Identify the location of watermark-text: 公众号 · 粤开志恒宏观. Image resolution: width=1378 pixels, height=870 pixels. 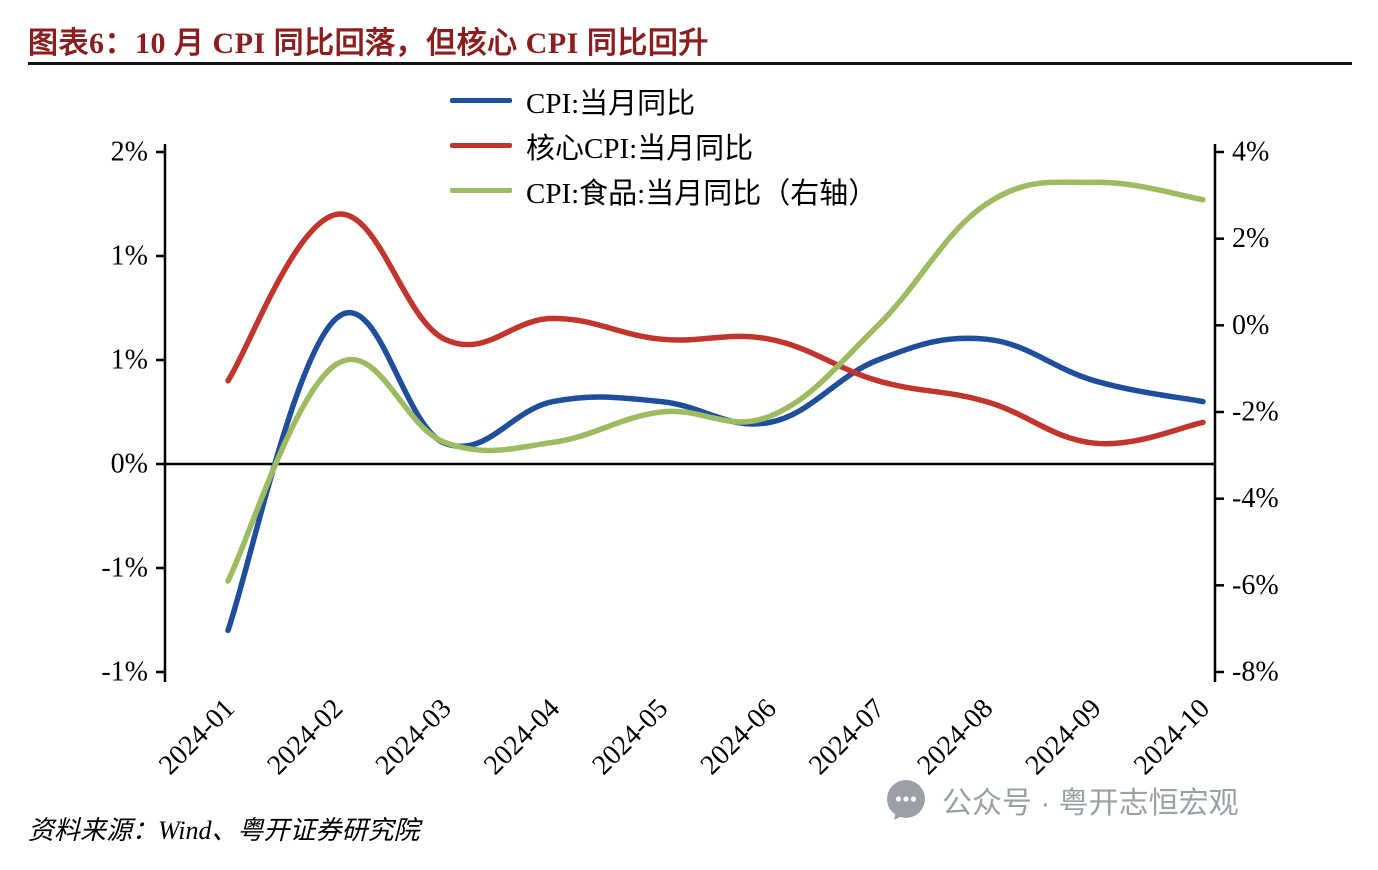
(1090, 803).